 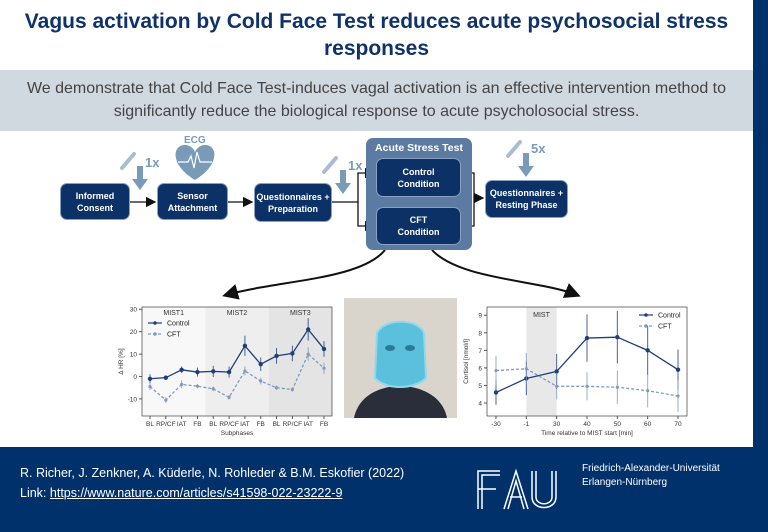 What do you see at coordinates (587, 433) in the screenshot?
I see `x-axis-label: Time relative to MIST start [min]` at bounding box center [587, 433].